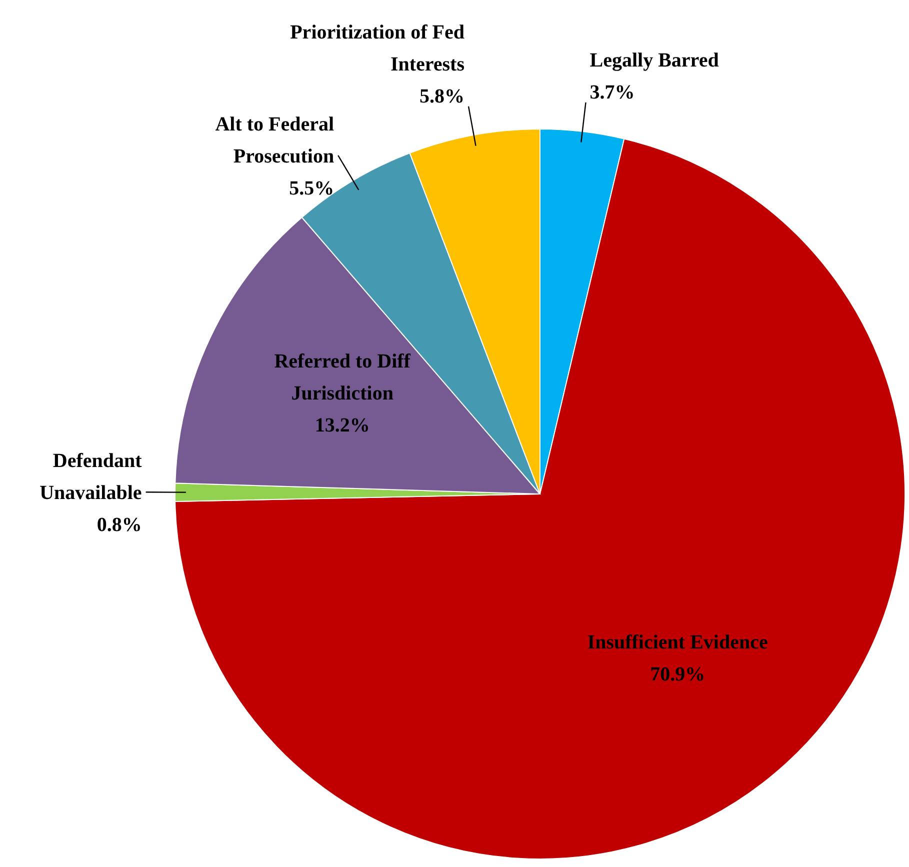 This screenshot has width=909, height=867. I want to click on data-label: 5.5%, so click(311, 188).